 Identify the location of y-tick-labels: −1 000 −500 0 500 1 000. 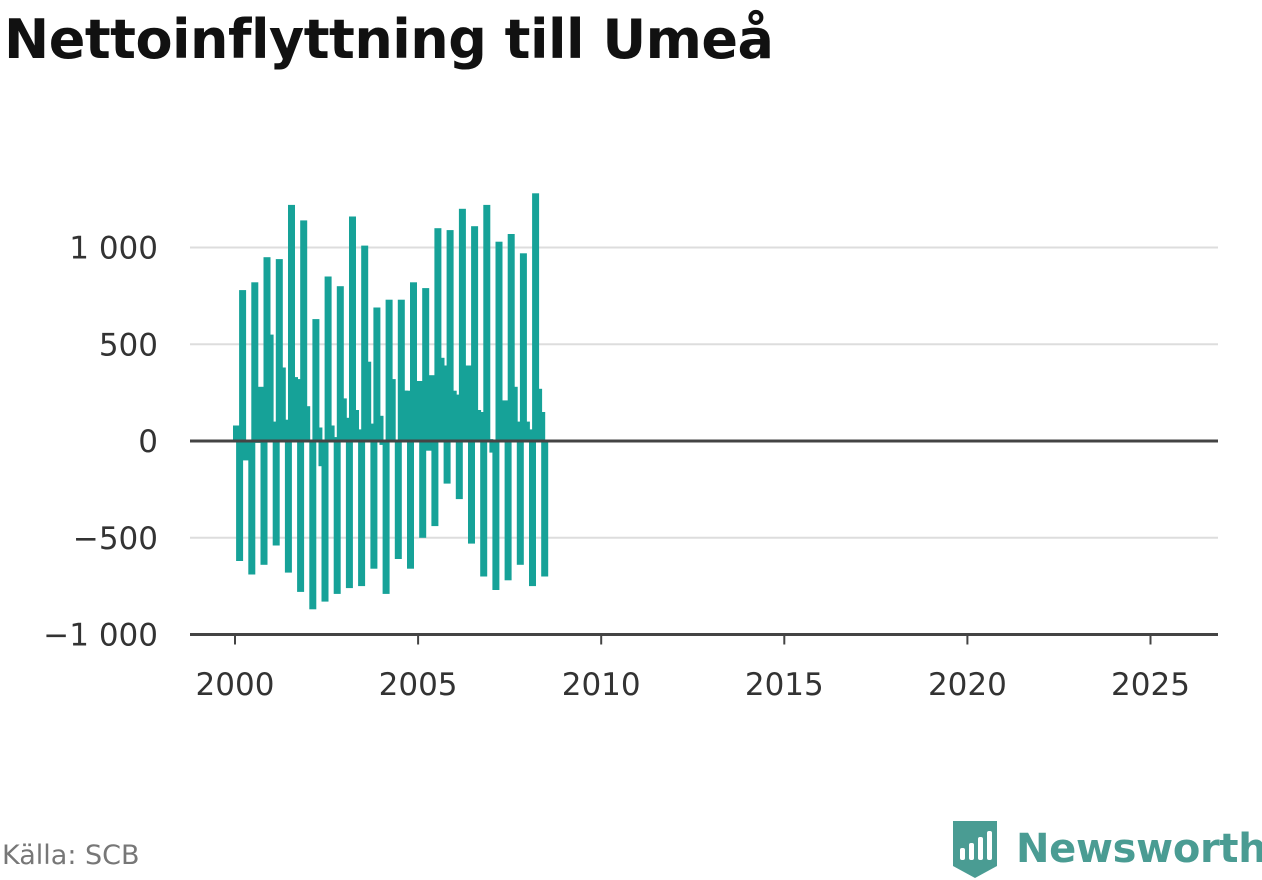
(100, 442).